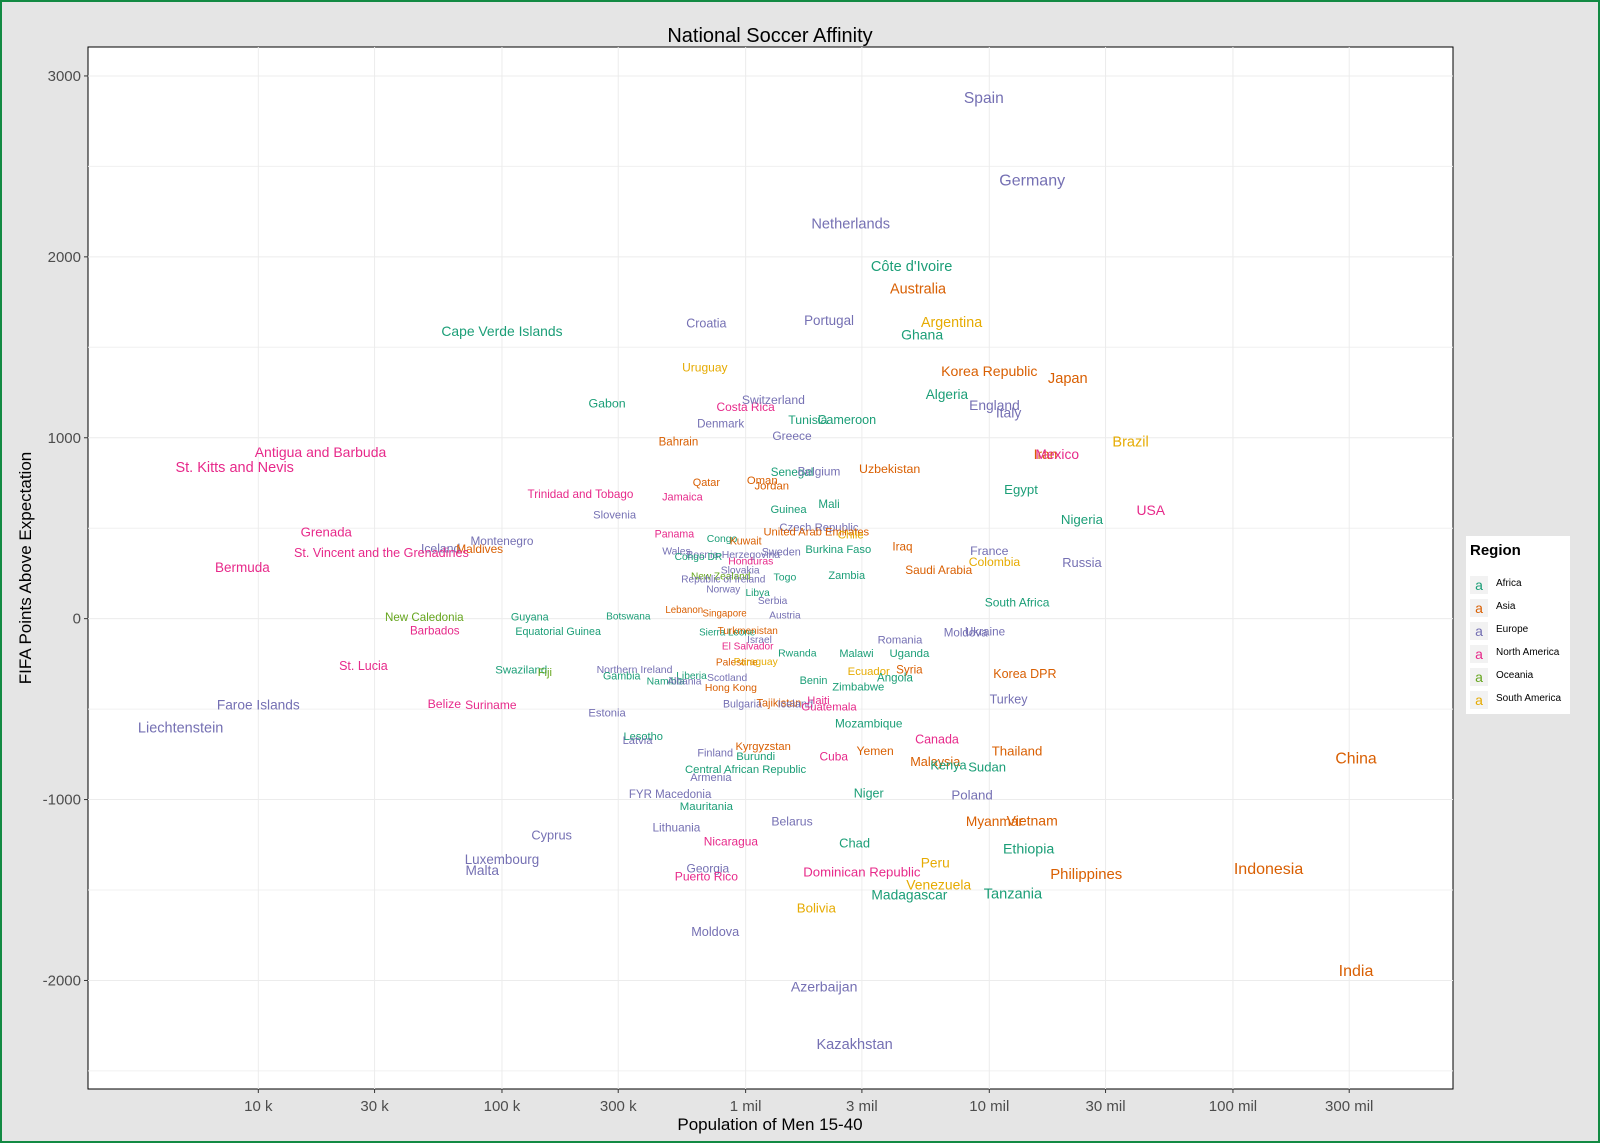 The width and height of the screenshot is (1600, 1143). Describe the element at coordinates (785, 578) in the screenshot. I see `point-label: Togo` at that location.